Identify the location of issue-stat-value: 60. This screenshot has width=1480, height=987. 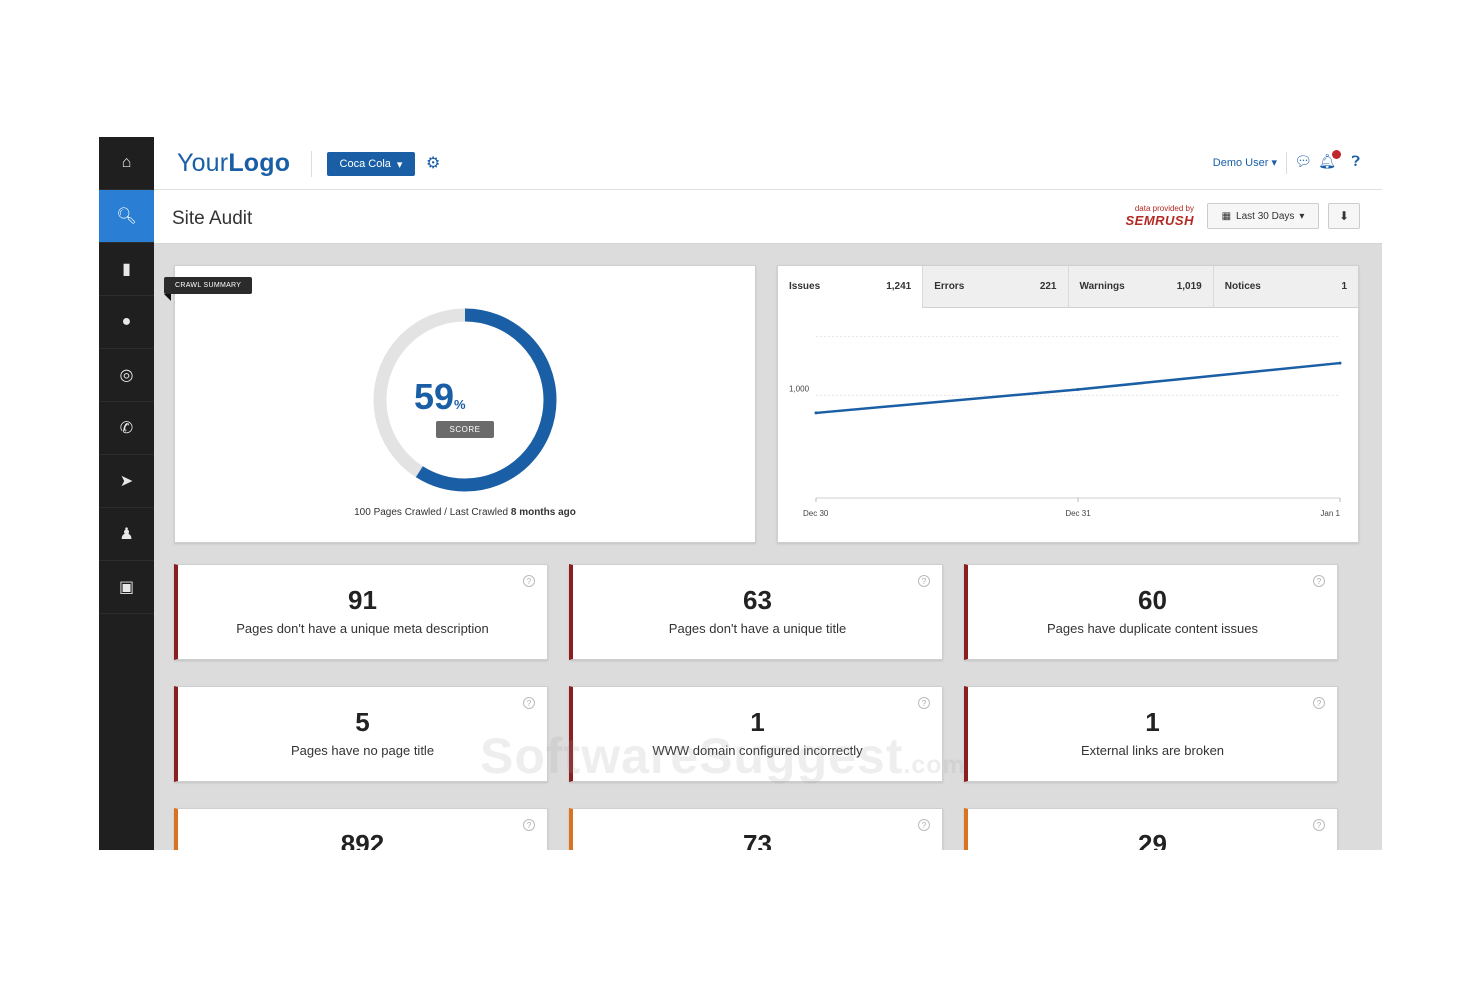
(1152, 600).